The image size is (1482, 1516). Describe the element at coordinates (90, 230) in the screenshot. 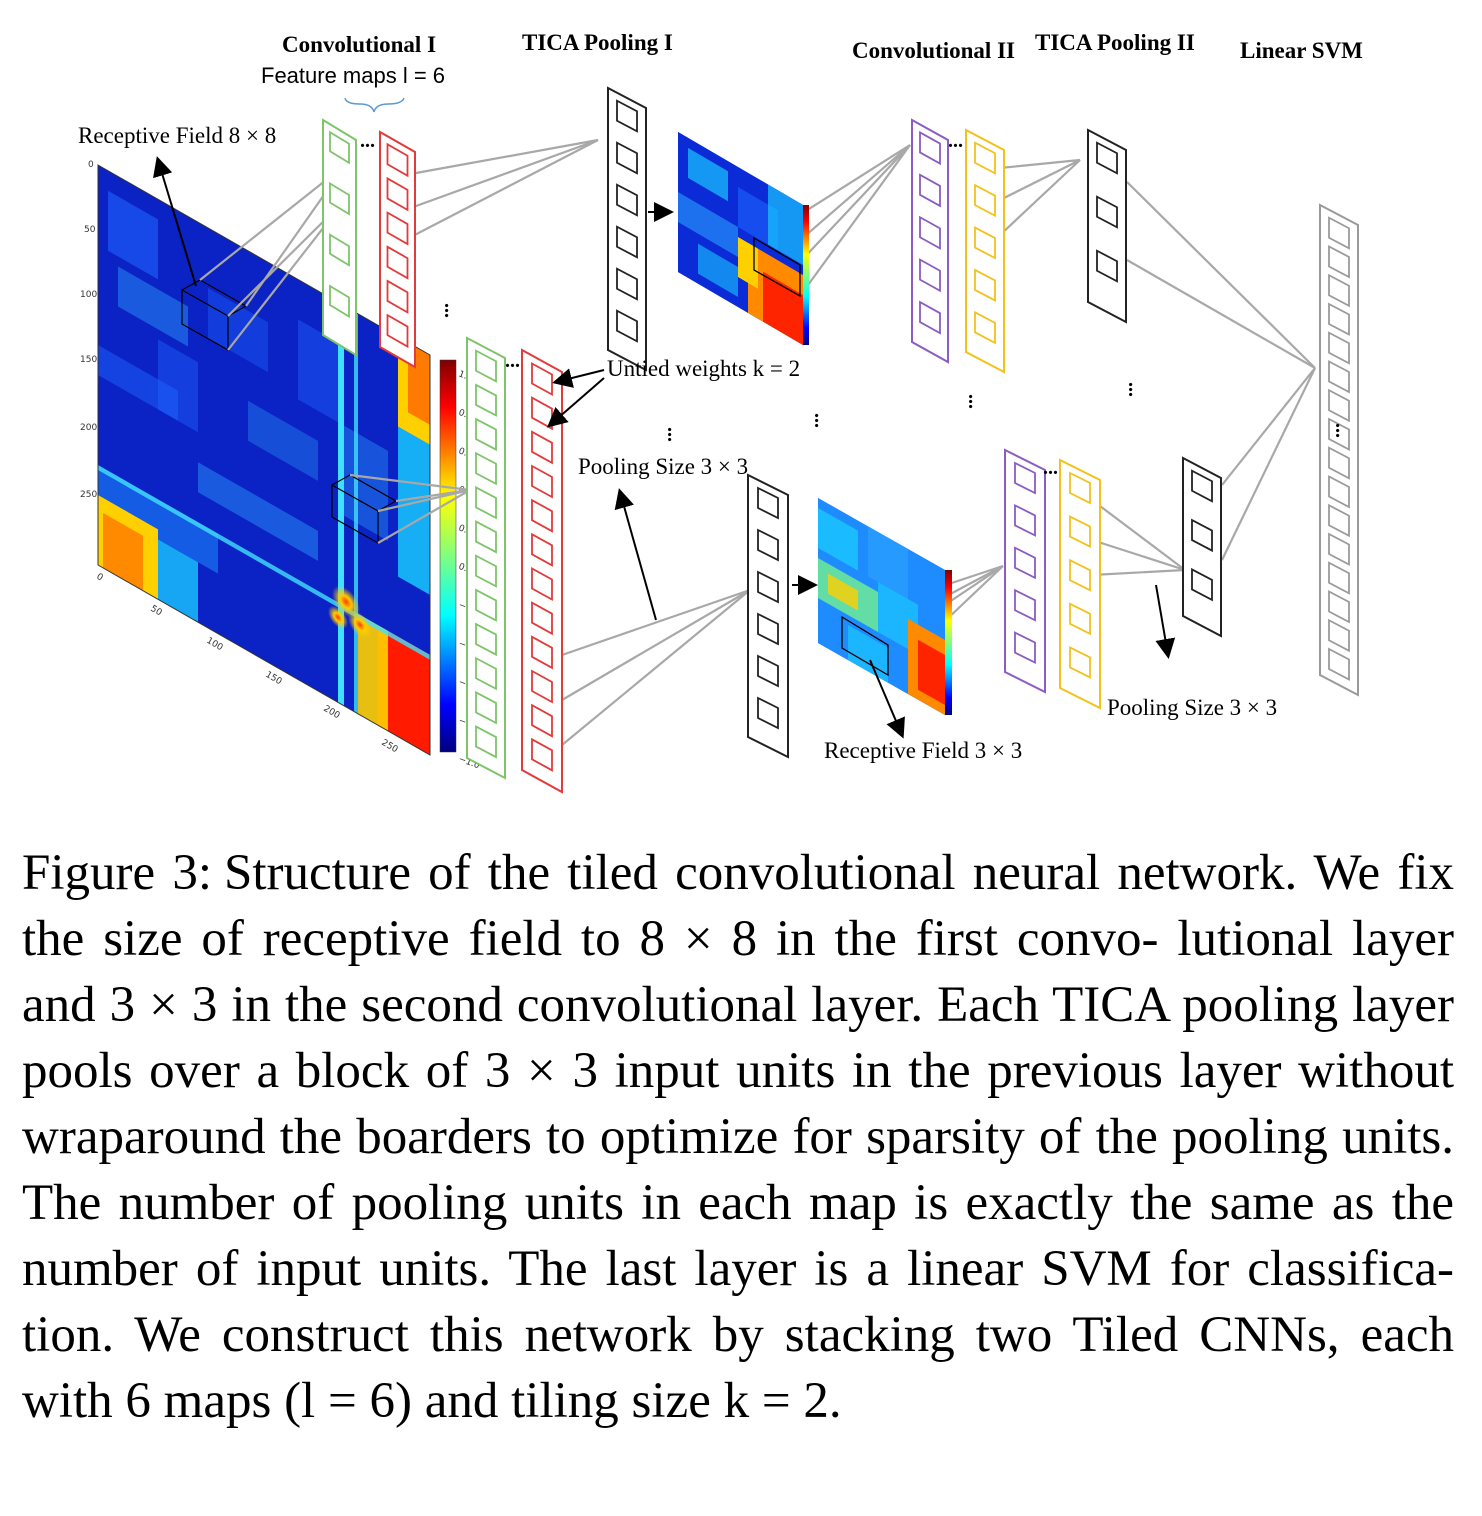

I see `heatmap-ytick: 50` at that location.